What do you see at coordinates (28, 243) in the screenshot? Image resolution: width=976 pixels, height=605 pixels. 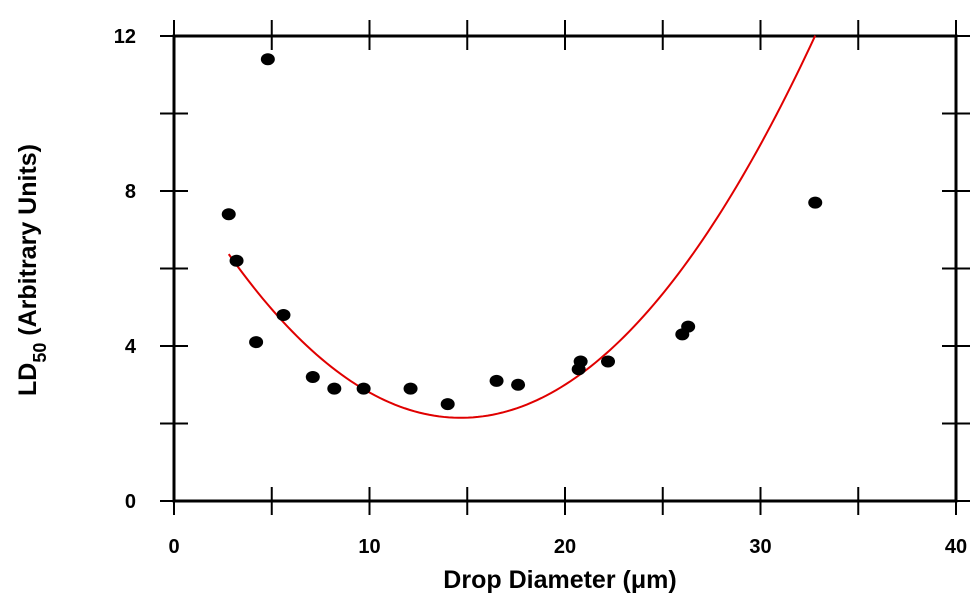 I see `y-axis-title-suffix: (Arbitrary Units)` at bounding box center [28, 243].